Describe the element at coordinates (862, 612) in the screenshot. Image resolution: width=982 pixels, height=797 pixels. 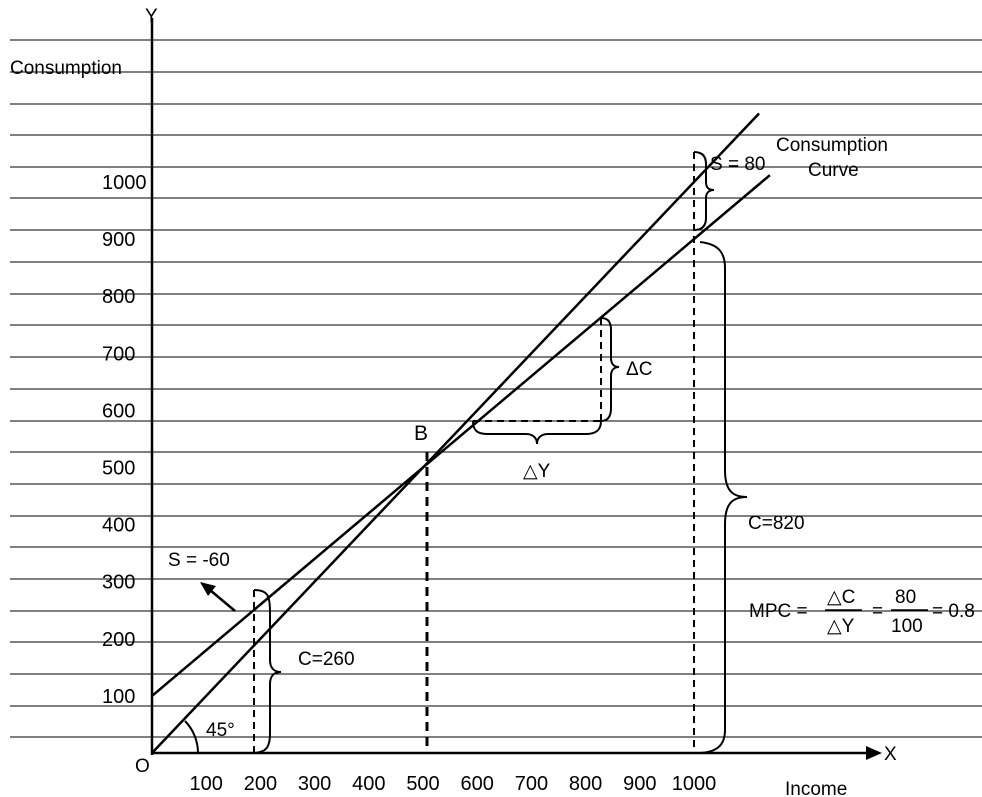
I see `mpc-formula: MPC = △C △Y = 80 100 = 0.8` at that location.